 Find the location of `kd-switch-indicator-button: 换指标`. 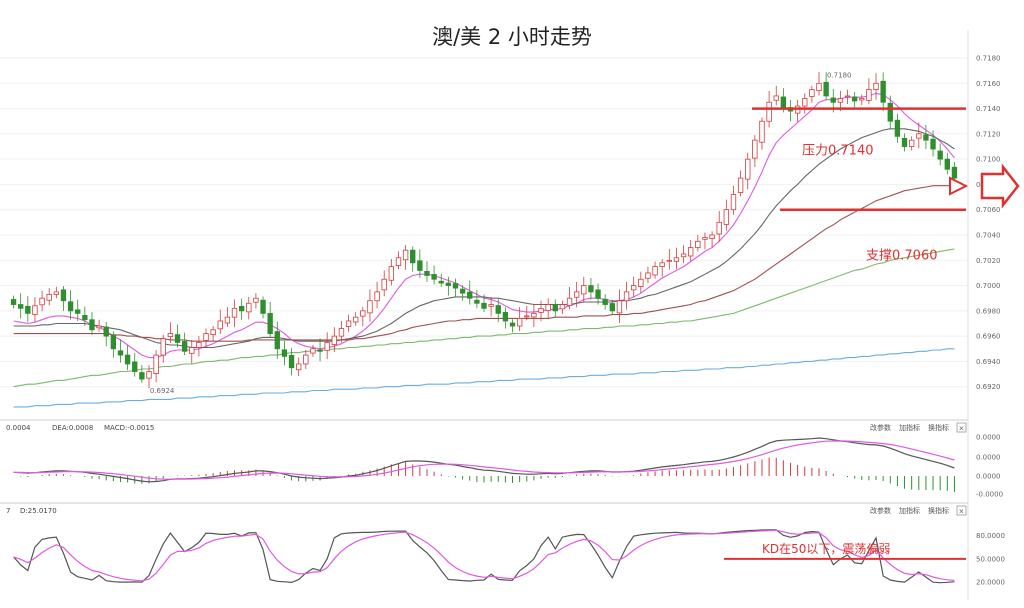

kd-switch-indicator-button: 换指标 is located at coordinates (938, 510).